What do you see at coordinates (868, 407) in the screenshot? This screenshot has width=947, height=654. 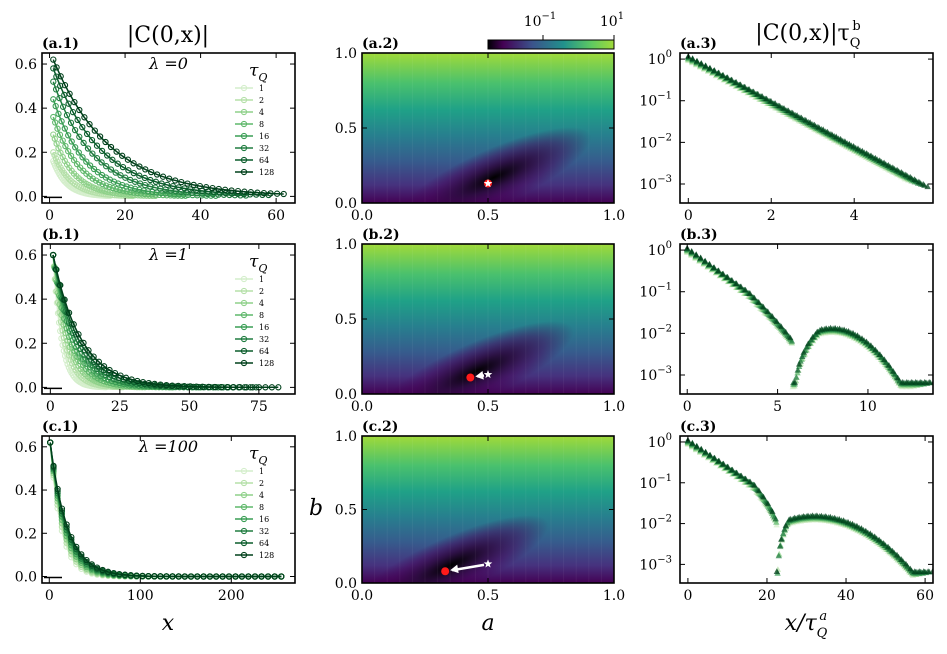 I see `x-tick-label: 10` at bounding box center [868, 407].